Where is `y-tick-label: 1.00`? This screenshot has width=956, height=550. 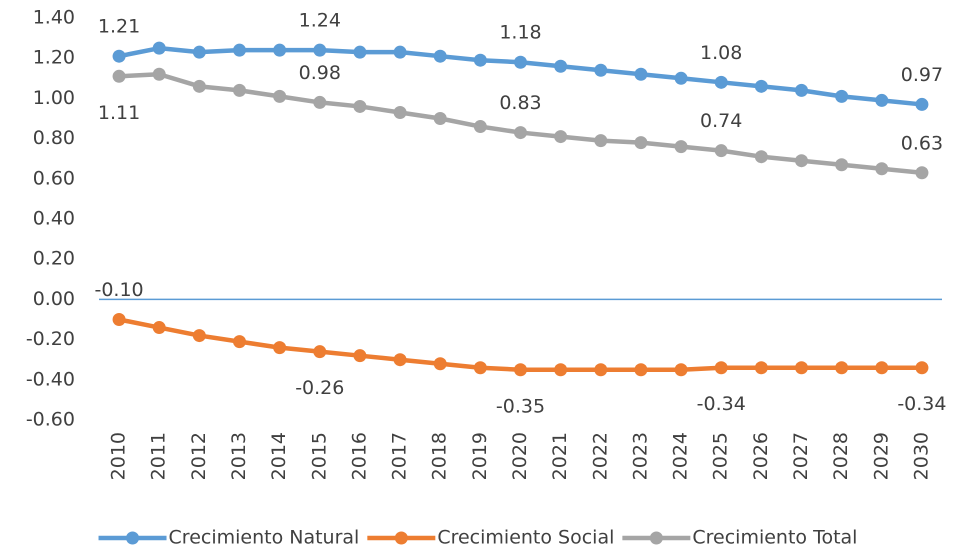
y-tick-label: 1.00 is located at coordinates (54, 98).